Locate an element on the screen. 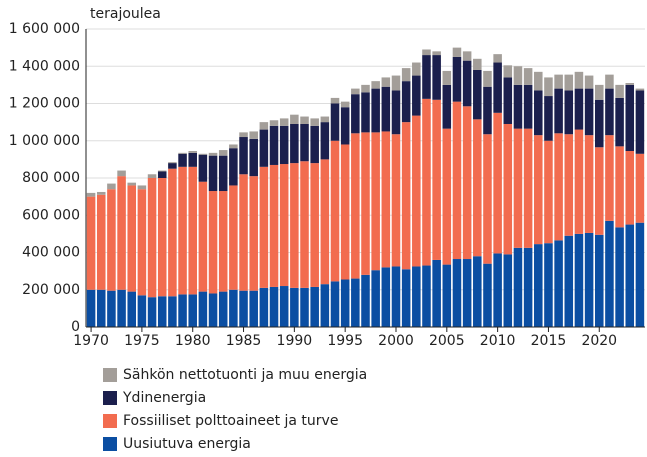 The image size is (647, 457). x-tick-label: 1980 is located at coordinates (193, 341).